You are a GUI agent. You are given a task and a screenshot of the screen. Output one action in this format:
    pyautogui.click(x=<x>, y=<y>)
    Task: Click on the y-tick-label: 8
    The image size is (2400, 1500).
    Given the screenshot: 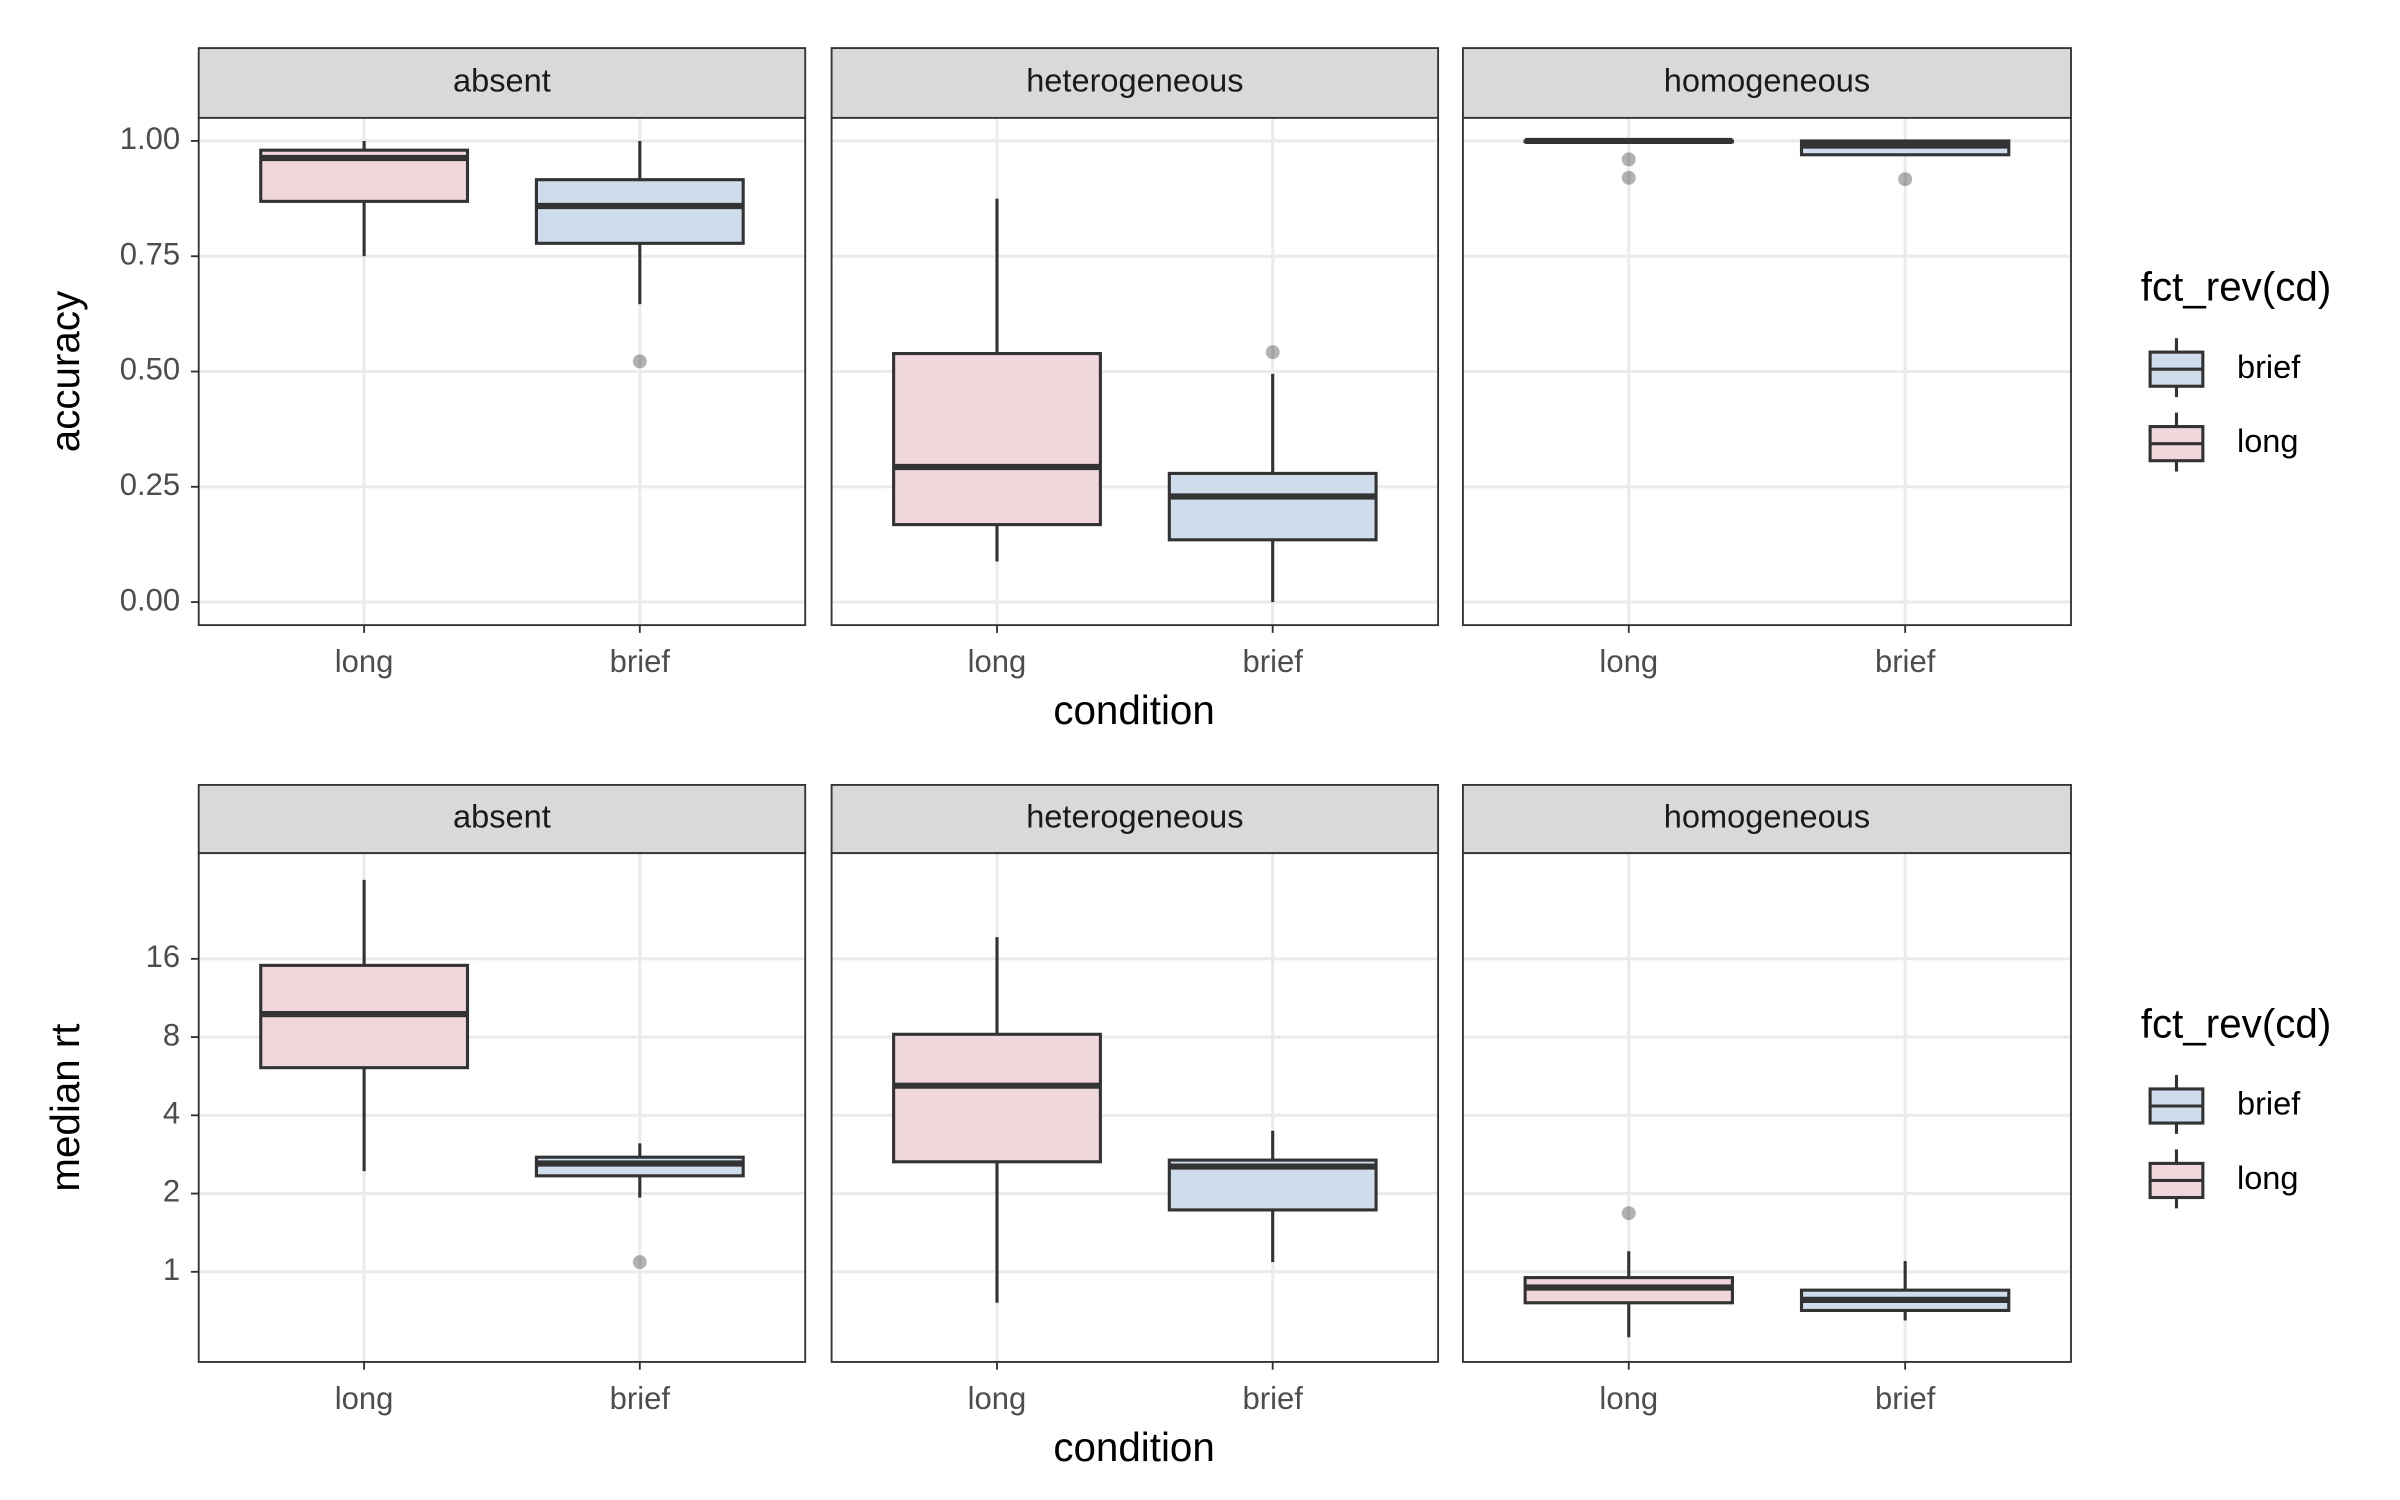 What is the action you would take?
    pyautogui.click(x=171, y=1034)
    